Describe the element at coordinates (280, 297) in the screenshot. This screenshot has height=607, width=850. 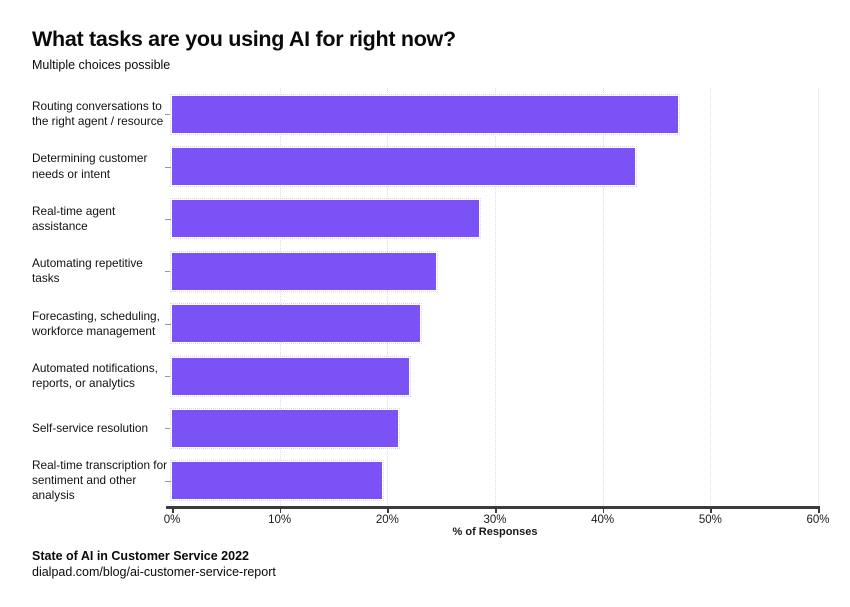
I see `gridline-10%` at that location.